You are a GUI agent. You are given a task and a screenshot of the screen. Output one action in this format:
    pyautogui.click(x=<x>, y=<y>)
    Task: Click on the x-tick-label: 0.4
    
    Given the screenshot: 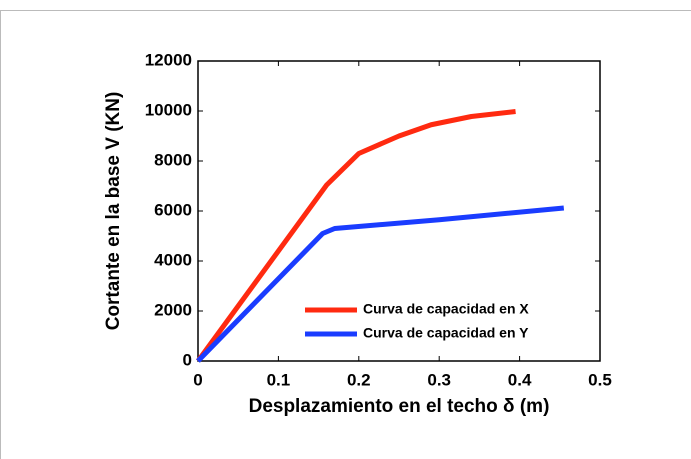 What is the action you would take?
    pyautogui.click(x=520, y=379)
    